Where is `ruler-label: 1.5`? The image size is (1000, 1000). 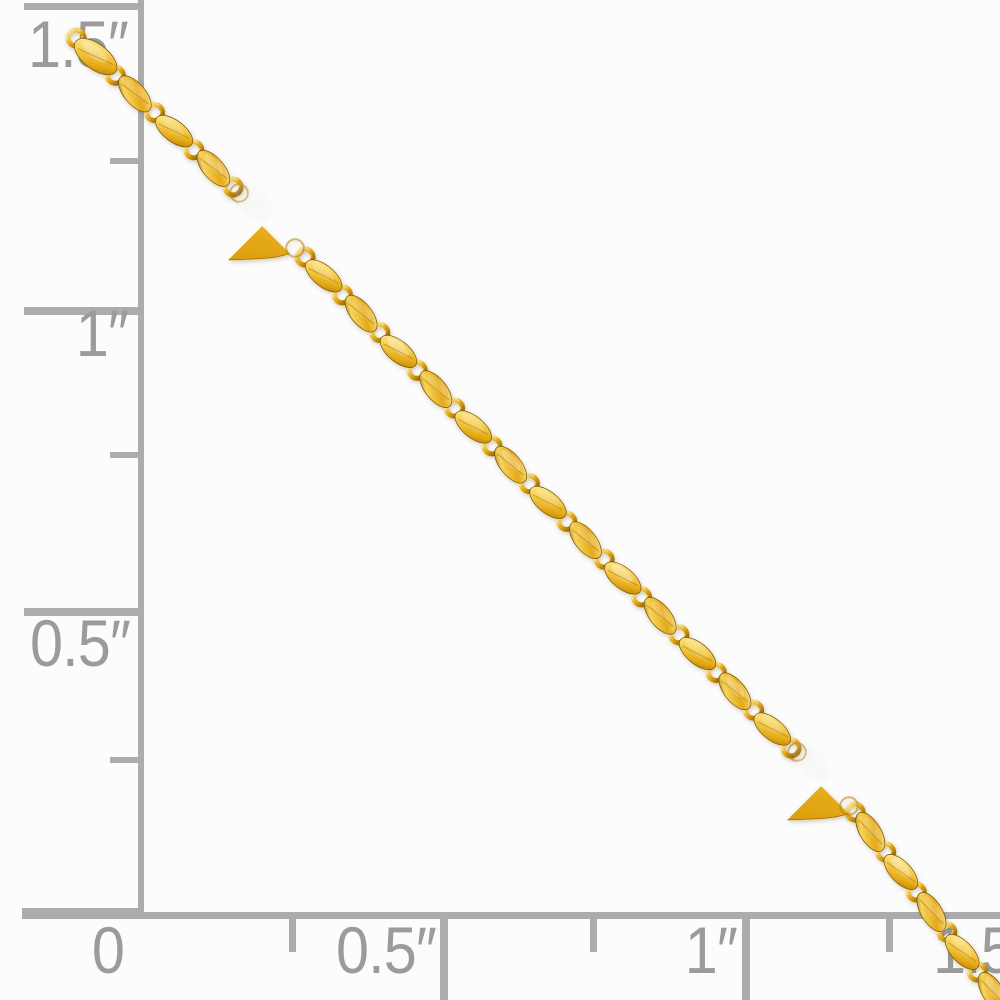
ruler-label: 1.5 is located at coordinates (966, 950).